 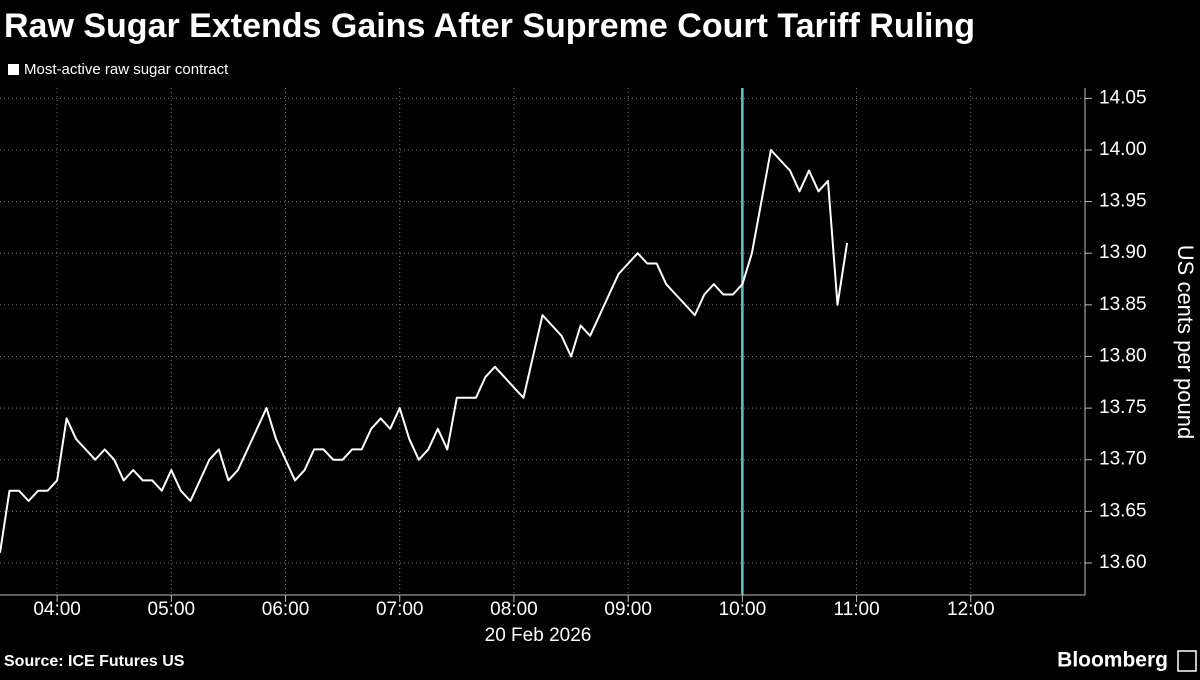 What do you see at coordinates (13, 69) in the screenshot?
I see `legend-swatch` at bounding box center [13, 69].